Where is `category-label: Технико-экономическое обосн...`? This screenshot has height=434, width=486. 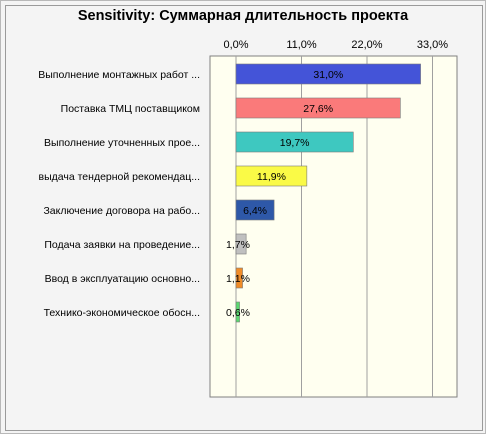 category-label: Технико-экономическое обосн... is located at coordinates (122, 313).